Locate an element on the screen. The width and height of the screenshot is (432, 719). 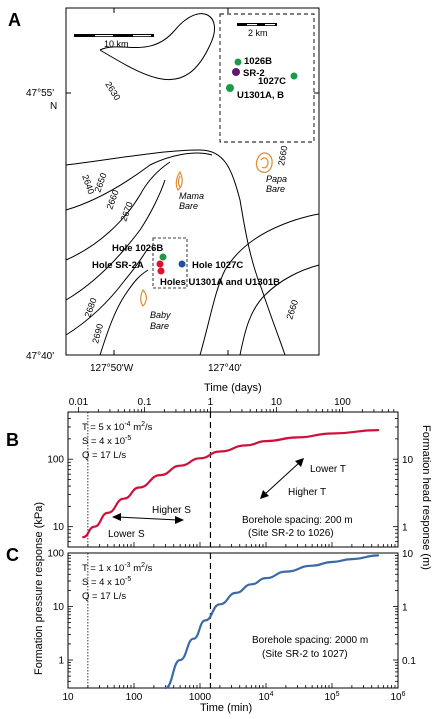
param-s-c: S = 4 x 10-5 is located at coordinates (106, 582).